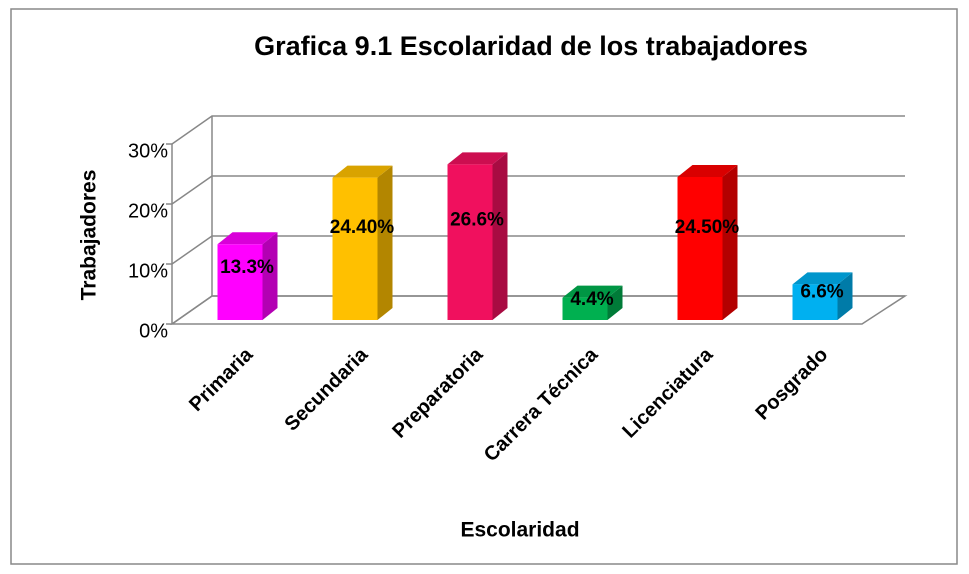 This screenshot has height=574, width=969. What do you see at coordinates (247, 267) in the screenshot?
I see `data-label: 13.3%` at bounding box center [247, 267].